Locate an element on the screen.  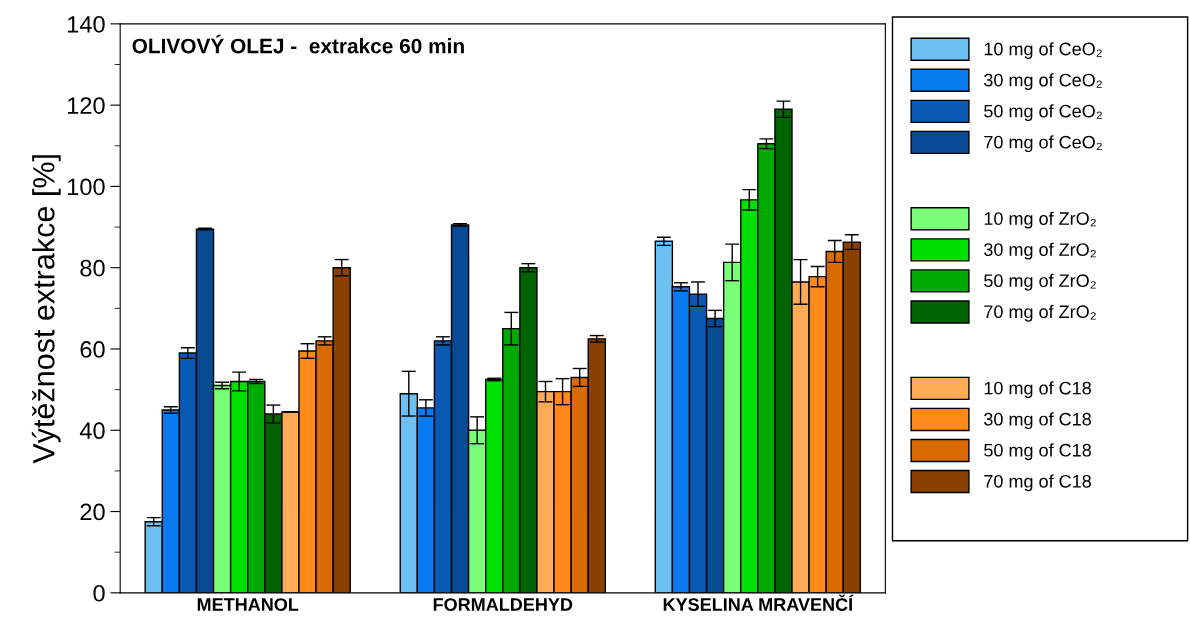
y-axis-title: Výtěžnost extrakce [%] is located at coordinates (46, 309).